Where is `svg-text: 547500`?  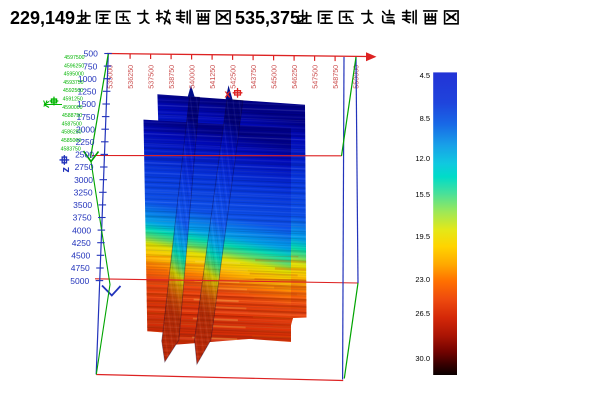 svg-text: 547500 is located at coordinates (314, 77).